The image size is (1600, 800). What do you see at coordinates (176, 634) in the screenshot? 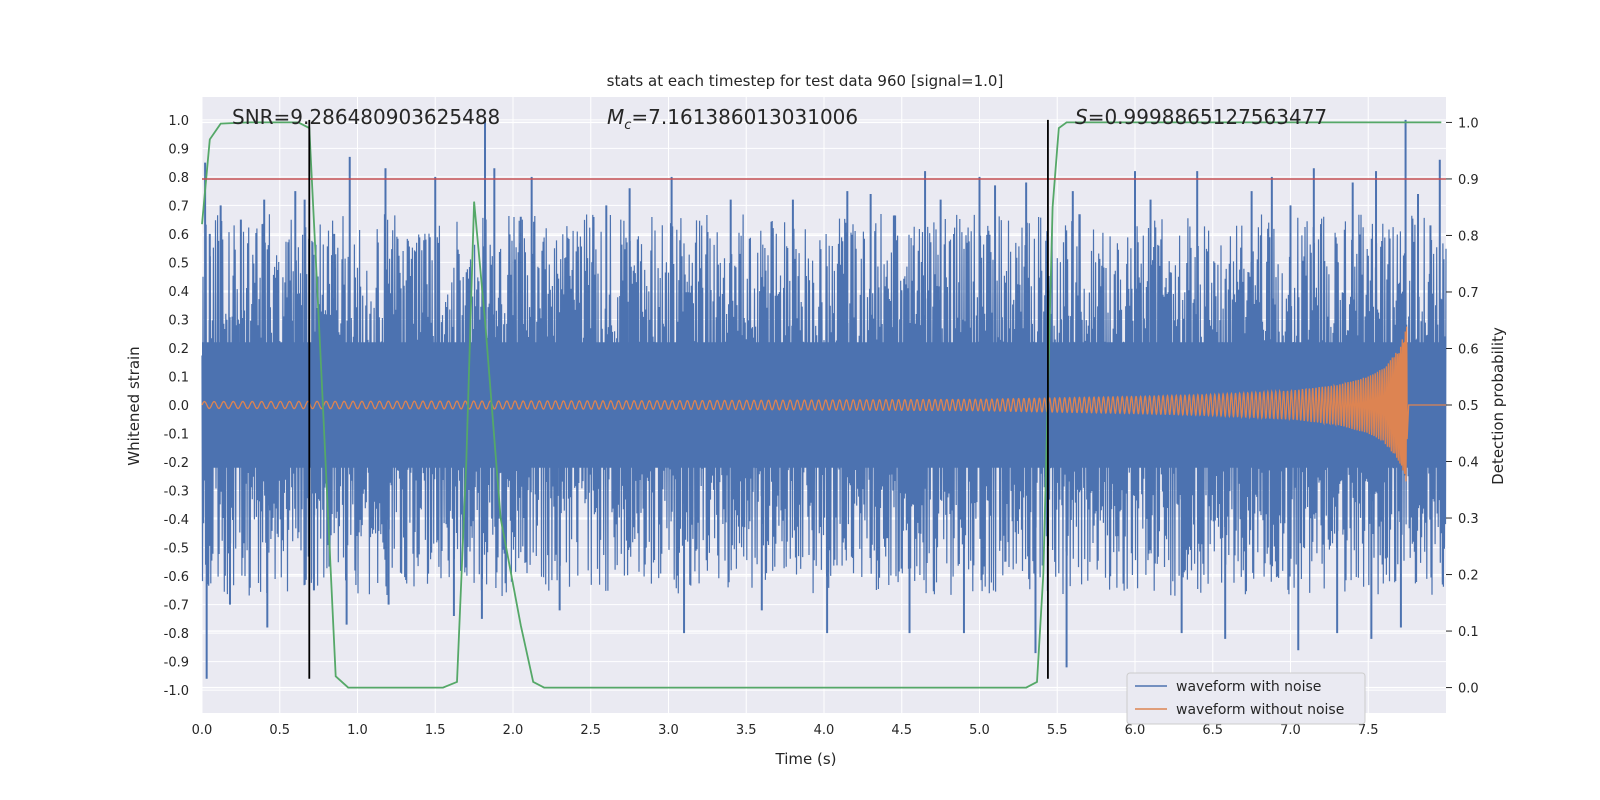
I see `y-tick-label: -0.8` at bounding box center [176, 634].